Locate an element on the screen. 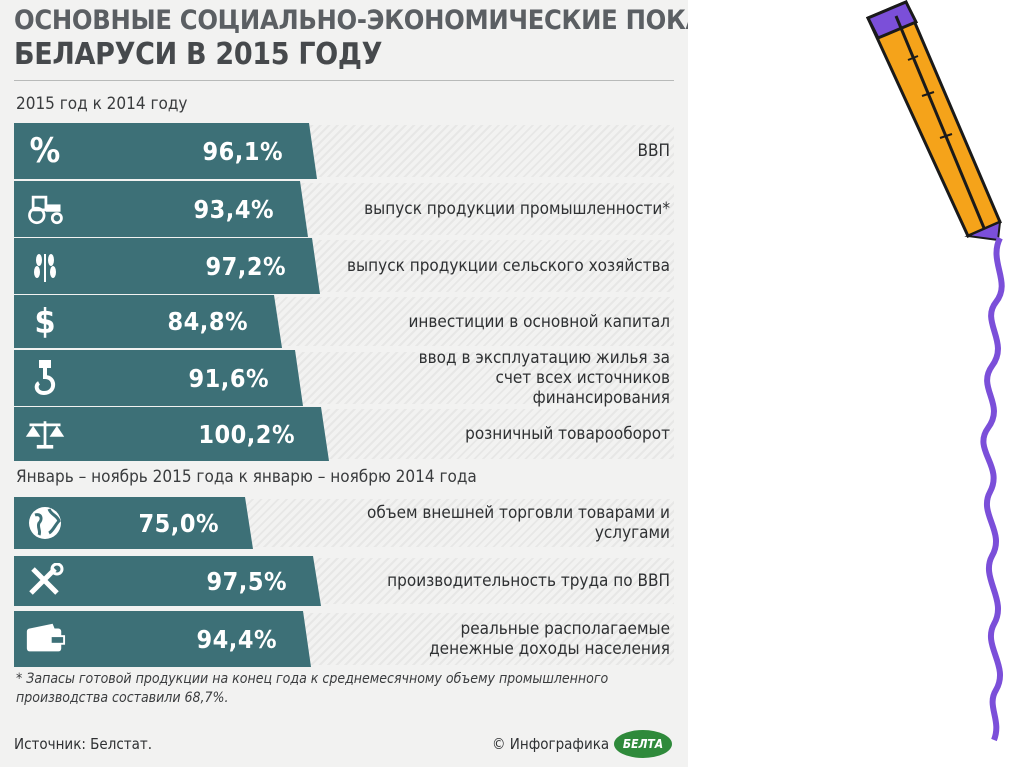  bar-row: $84,8% инвестиции в основной капитал is located at coordinates (344, 321).